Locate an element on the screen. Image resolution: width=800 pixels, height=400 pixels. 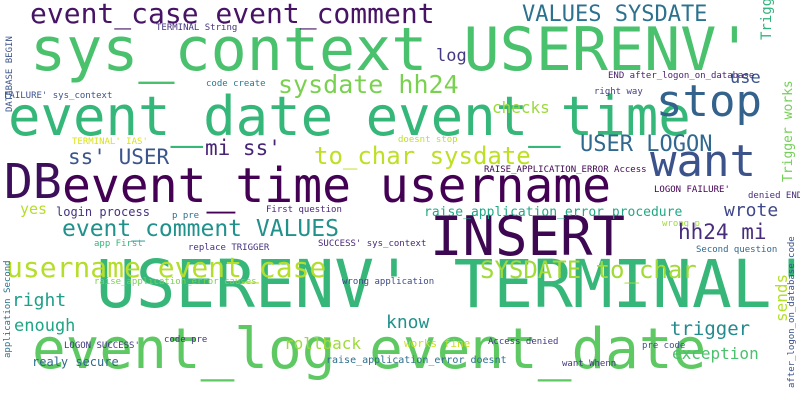
word-code-pre: code pre is located at coordinates (186, 340).